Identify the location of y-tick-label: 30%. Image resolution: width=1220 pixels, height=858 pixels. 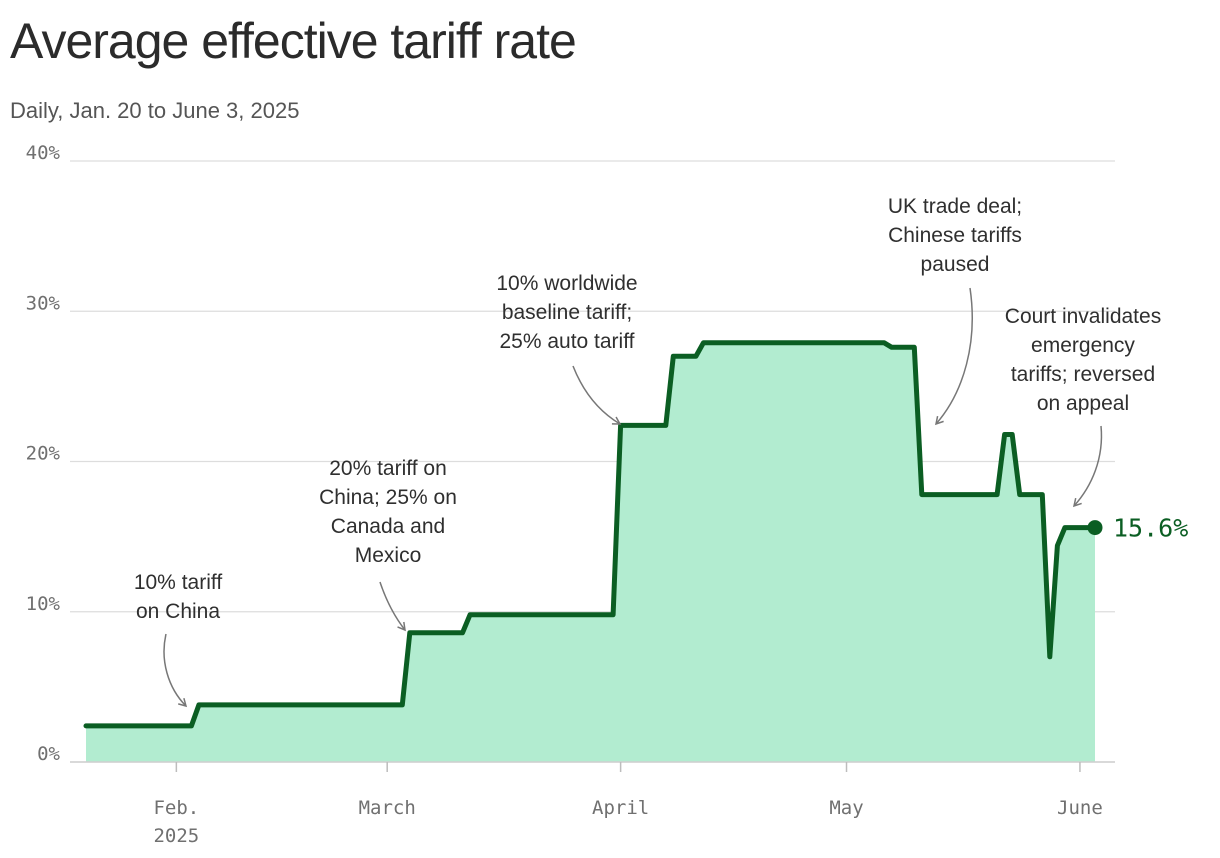
(43, 303).